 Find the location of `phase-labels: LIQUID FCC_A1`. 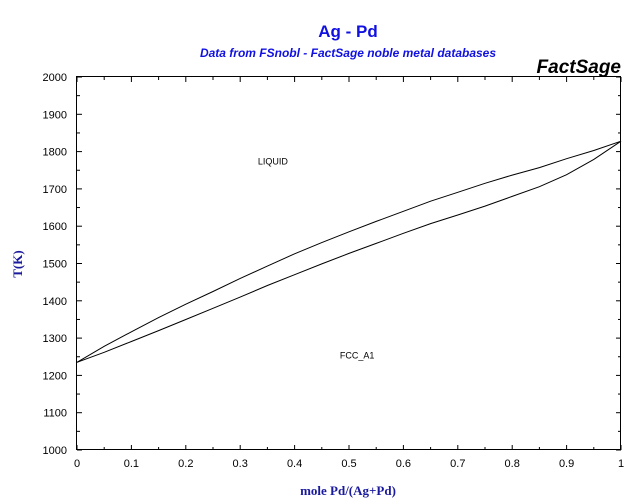

phase-labels: LIQUID FCC_A1 is located at coordinates (316, 259).